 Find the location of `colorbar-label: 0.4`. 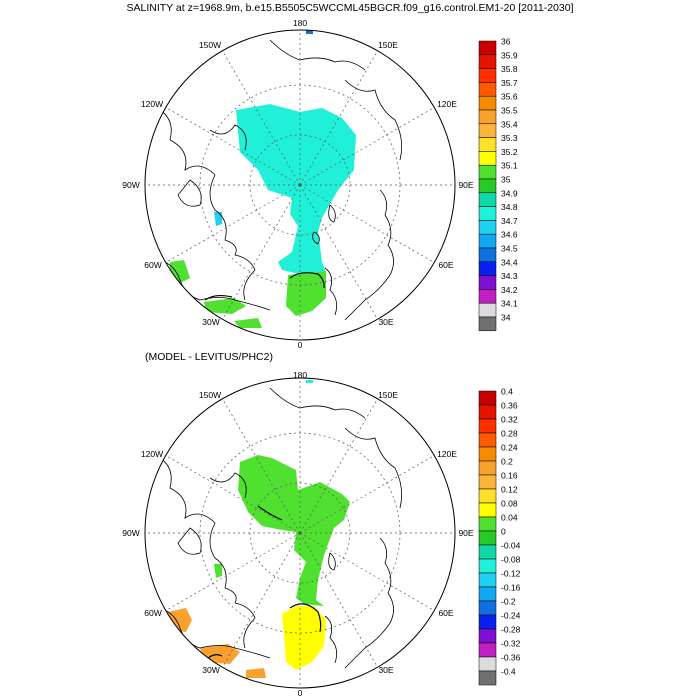

colorbar-label: 0.4 is located at coordinates (507, 392).